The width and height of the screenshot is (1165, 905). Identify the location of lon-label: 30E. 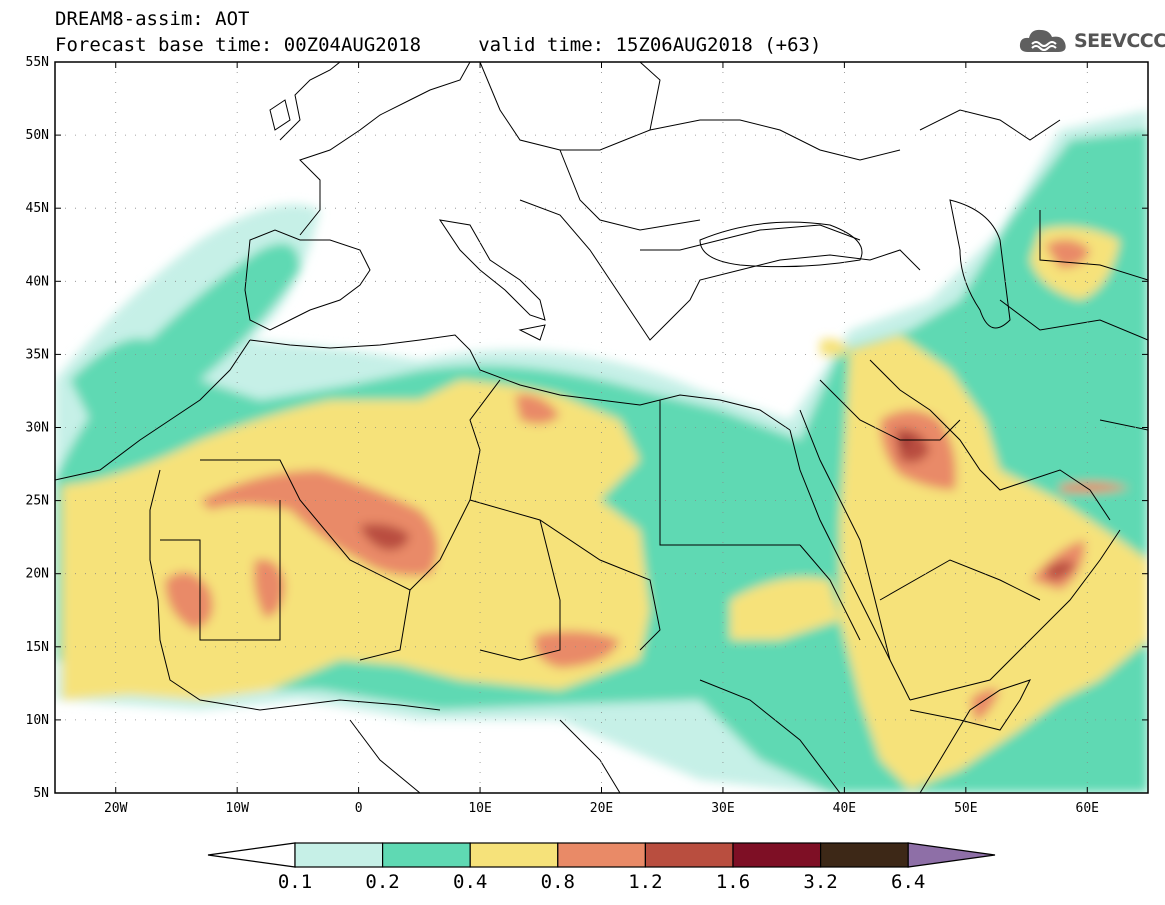
(722, 808).